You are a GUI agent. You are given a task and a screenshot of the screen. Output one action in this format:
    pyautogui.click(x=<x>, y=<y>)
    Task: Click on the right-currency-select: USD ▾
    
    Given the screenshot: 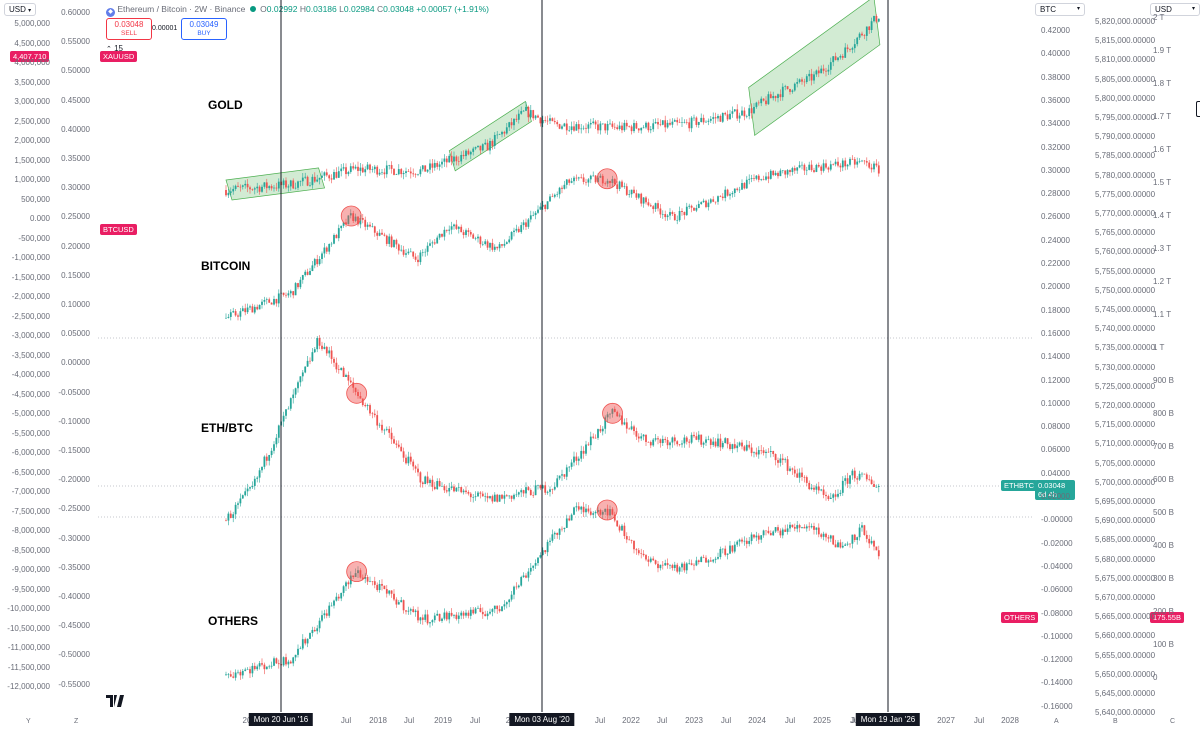 What is the action you would take?
    pyautogui.click(x=1175, y=9)
    